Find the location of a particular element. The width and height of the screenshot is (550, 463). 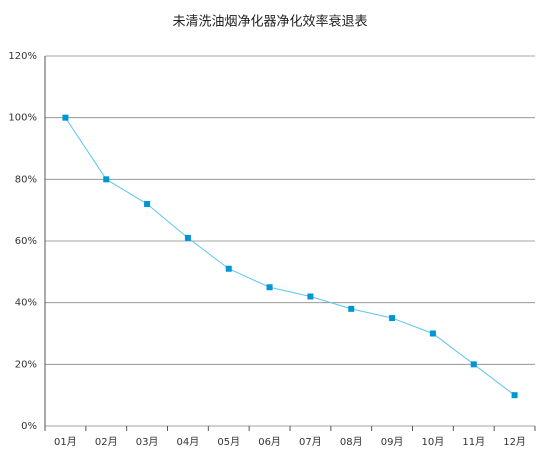

y-tick-label: 0% is located at coordinates (29, 426).